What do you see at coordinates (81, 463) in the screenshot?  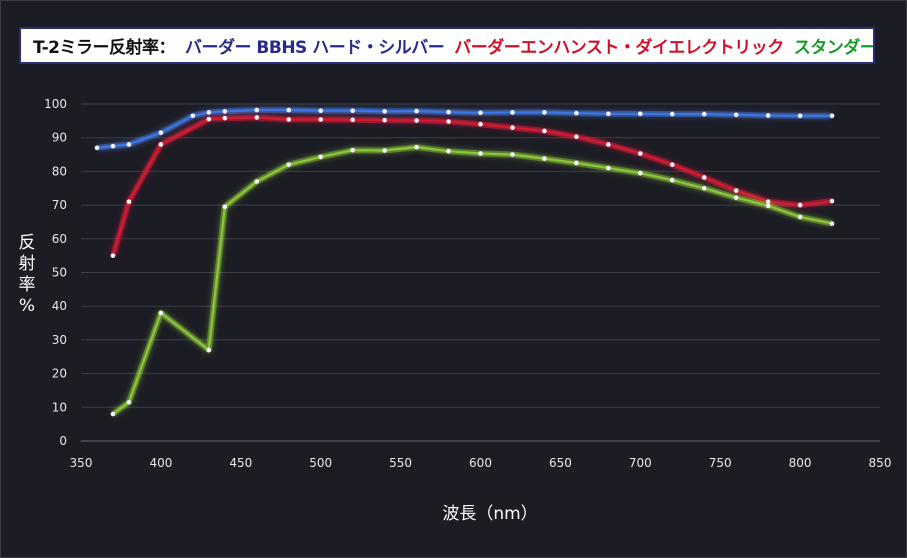 I see `x-tick-label: 350` at bounding box center [81, 463].